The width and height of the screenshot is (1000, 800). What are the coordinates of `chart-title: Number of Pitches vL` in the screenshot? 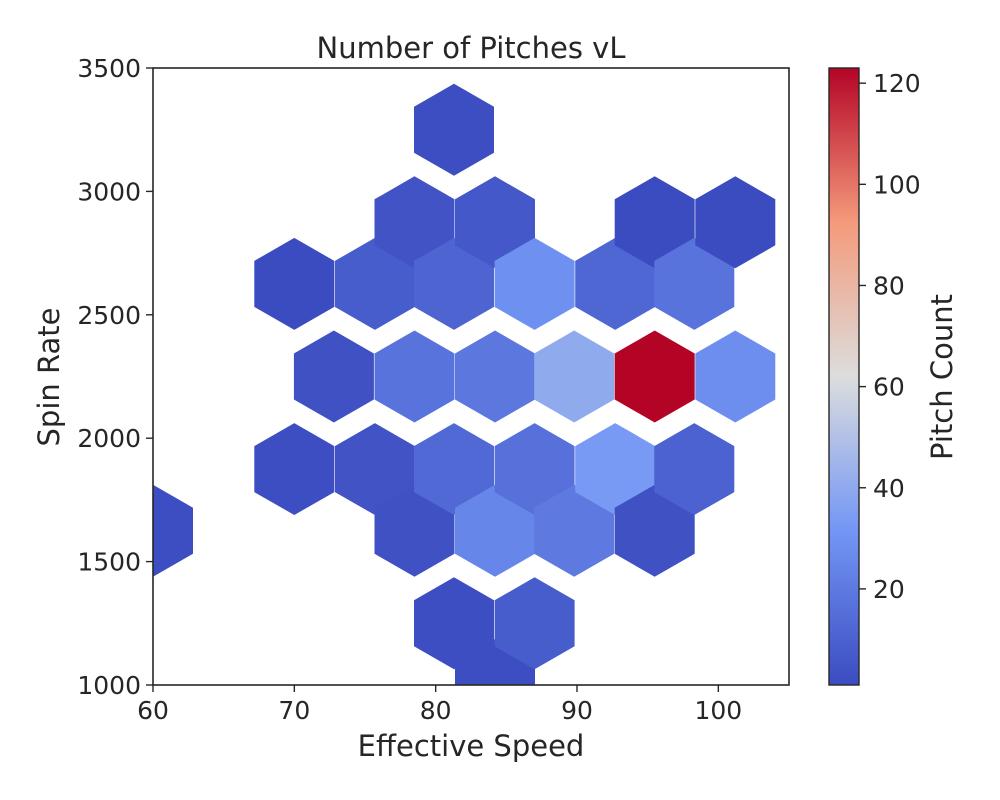 It's located at (471, 48).